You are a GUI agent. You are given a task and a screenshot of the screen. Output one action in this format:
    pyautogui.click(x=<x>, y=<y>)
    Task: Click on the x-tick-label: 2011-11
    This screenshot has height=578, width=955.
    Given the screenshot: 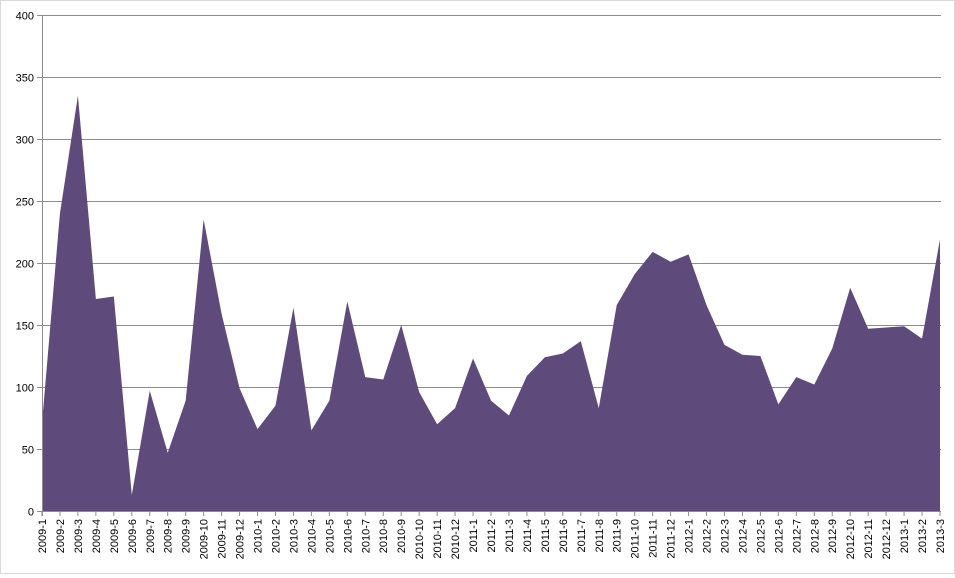 What is the action you would take?
    pyautogui.click(x=654, y=538)
    